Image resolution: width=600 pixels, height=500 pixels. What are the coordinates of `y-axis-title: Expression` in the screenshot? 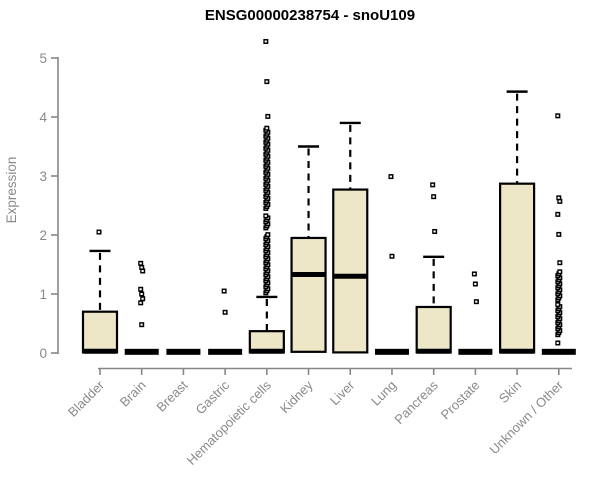 It's located at (11, 190).